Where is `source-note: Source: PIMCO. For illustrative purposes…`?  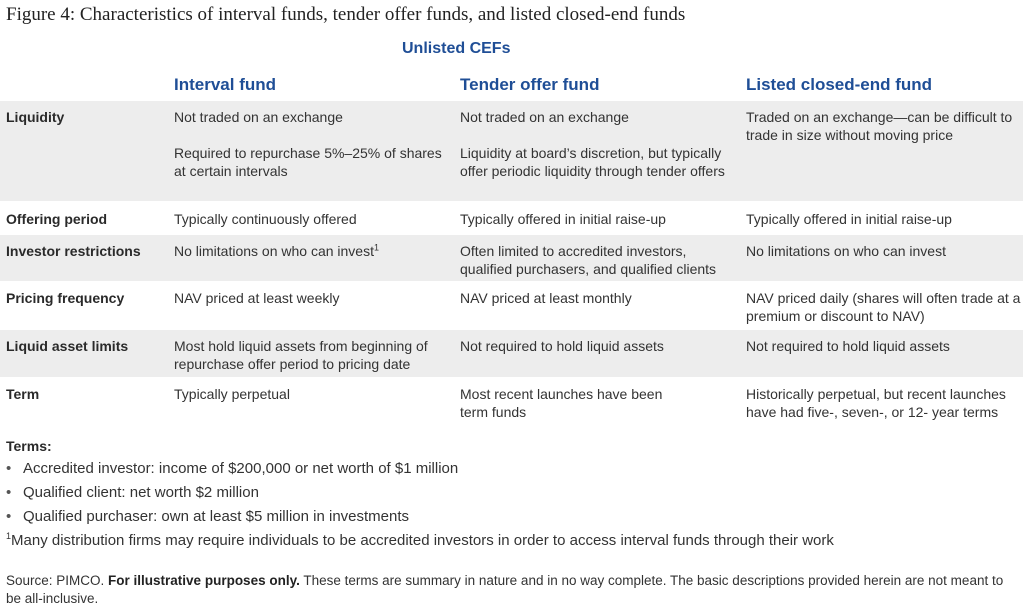 source-note: Source: PIMCO. For illustrative purposes… is located at coordinates (511, 590).